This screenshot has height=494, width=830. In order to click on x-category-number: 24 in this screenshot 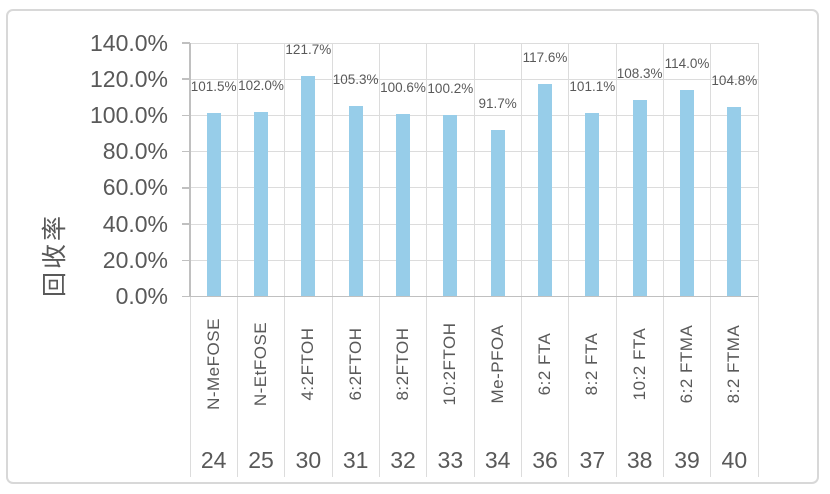, I will do `click(213, 460)`.